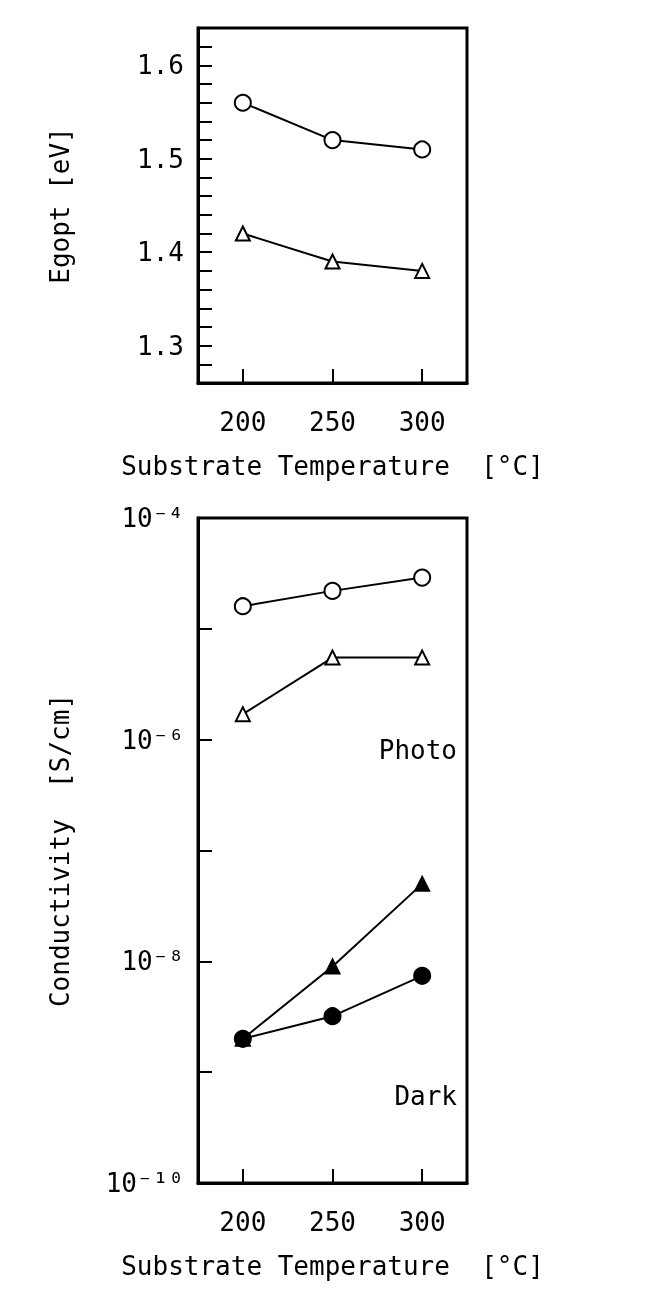 The height and width of the screenshot is (1312, 665). What do you see at coordinates (144, 1183) in the screenshot?
I see `y-tick-label: 10⁻¹⁰` at bounding box center [144, 1183].